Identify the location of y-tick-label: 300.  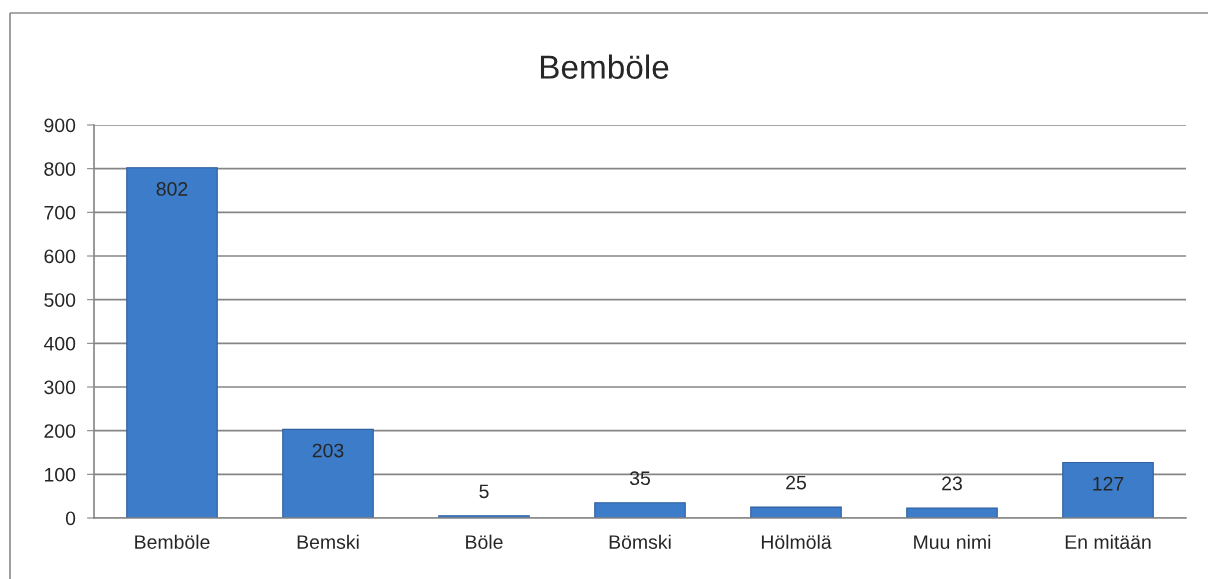
(60, 387).